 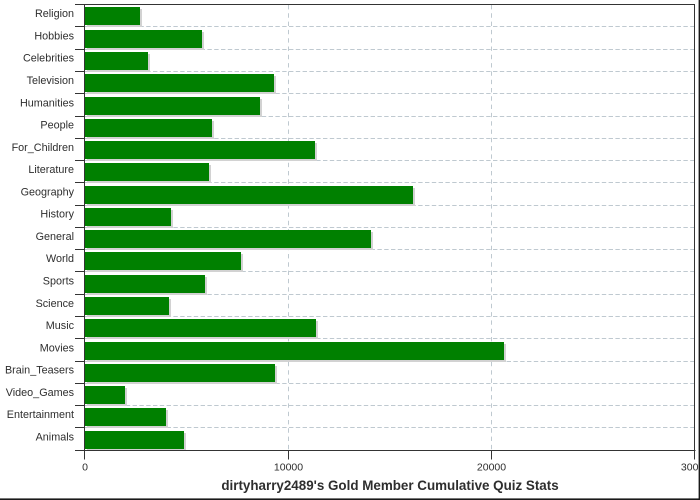 I want to click on svg-text: 0, so click(x=85, y=467).